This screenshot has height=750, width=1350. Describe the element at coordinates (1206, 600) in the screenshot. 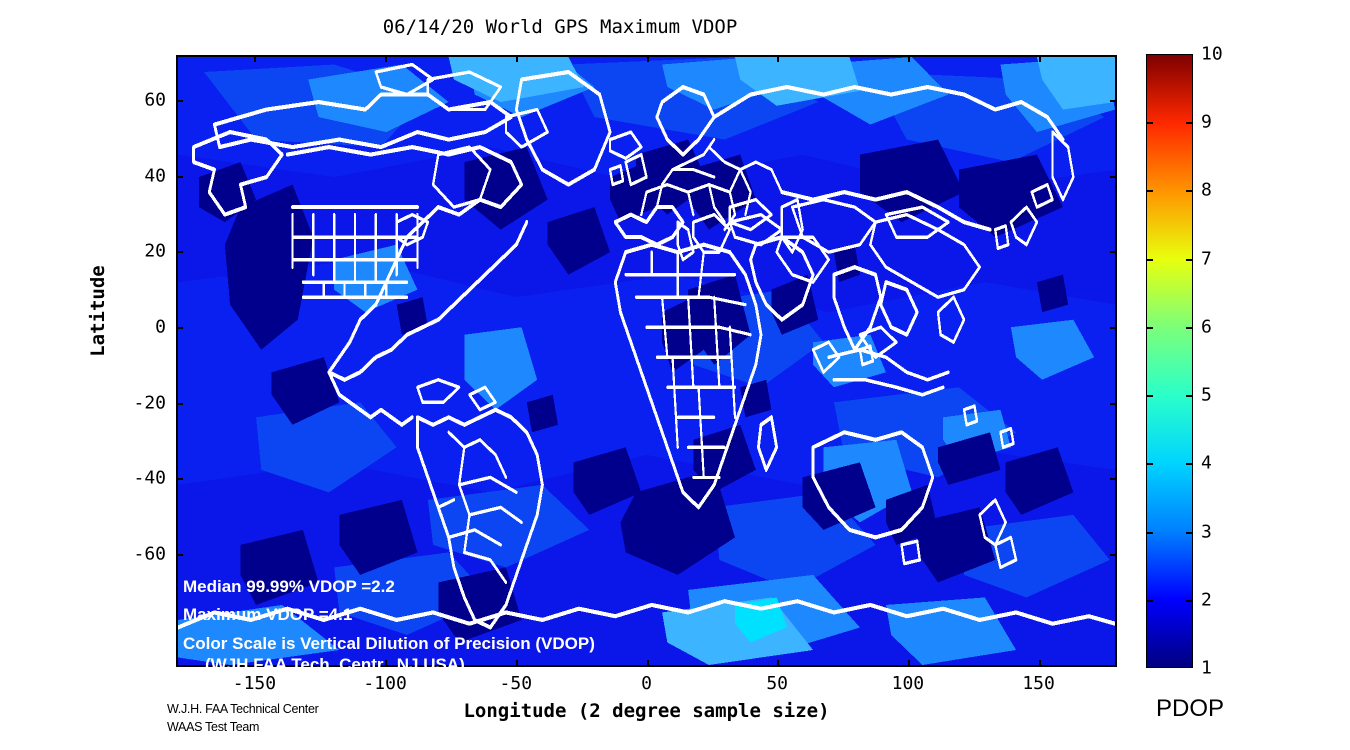

I see `colorbar-tick-label: 2` at that location.